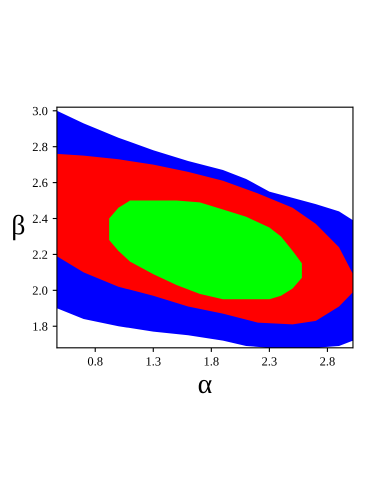 This screenshot has height=494, width=382. What do you see at coordinates (327, 361) in the screenshot?
I see `x-tick-label: 2.8` at bounding box center [327, 361].